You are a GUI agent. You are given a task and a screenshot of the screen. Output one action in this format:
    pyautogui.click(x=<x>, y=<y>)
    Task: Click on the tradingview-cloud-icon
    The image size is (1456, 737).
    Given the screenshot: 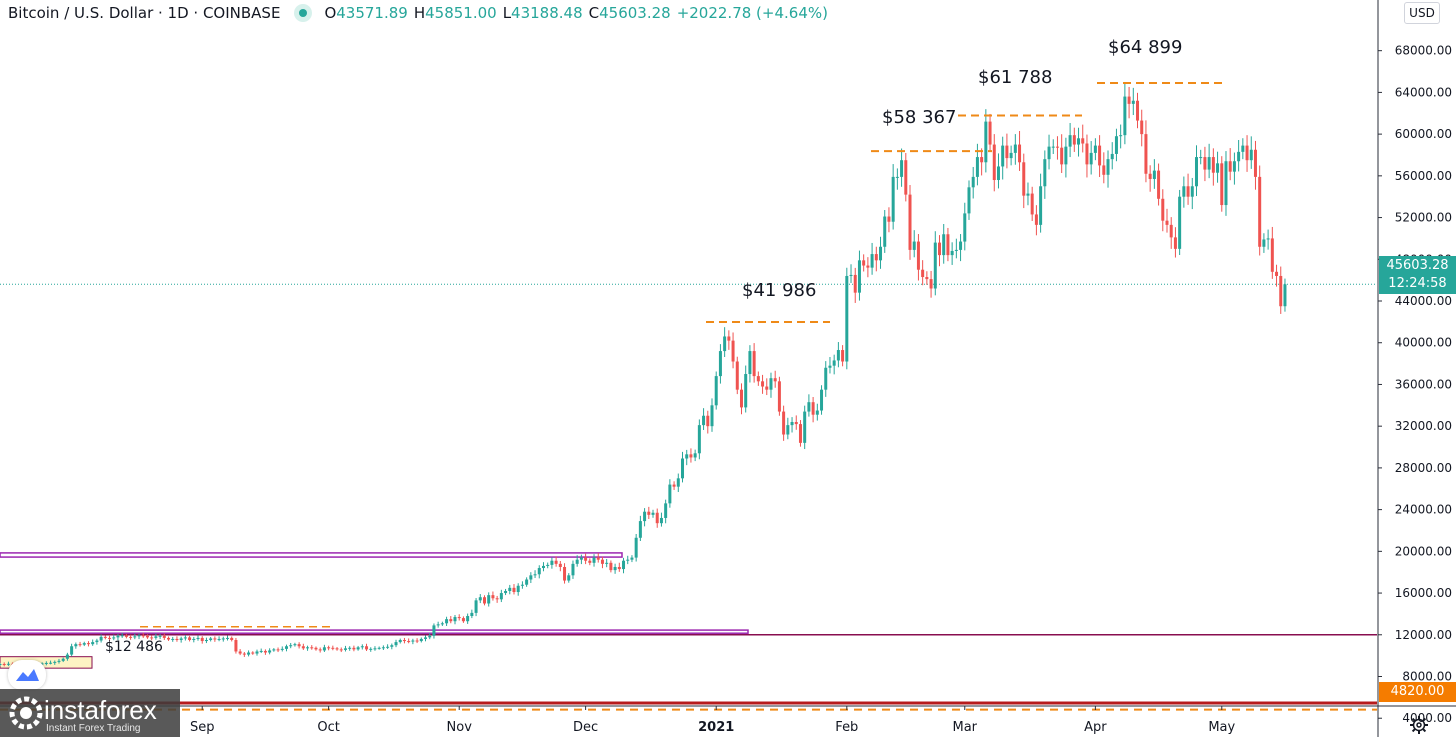 What is the action you would take?
    pyautogui.click(x=27, y=675)
    